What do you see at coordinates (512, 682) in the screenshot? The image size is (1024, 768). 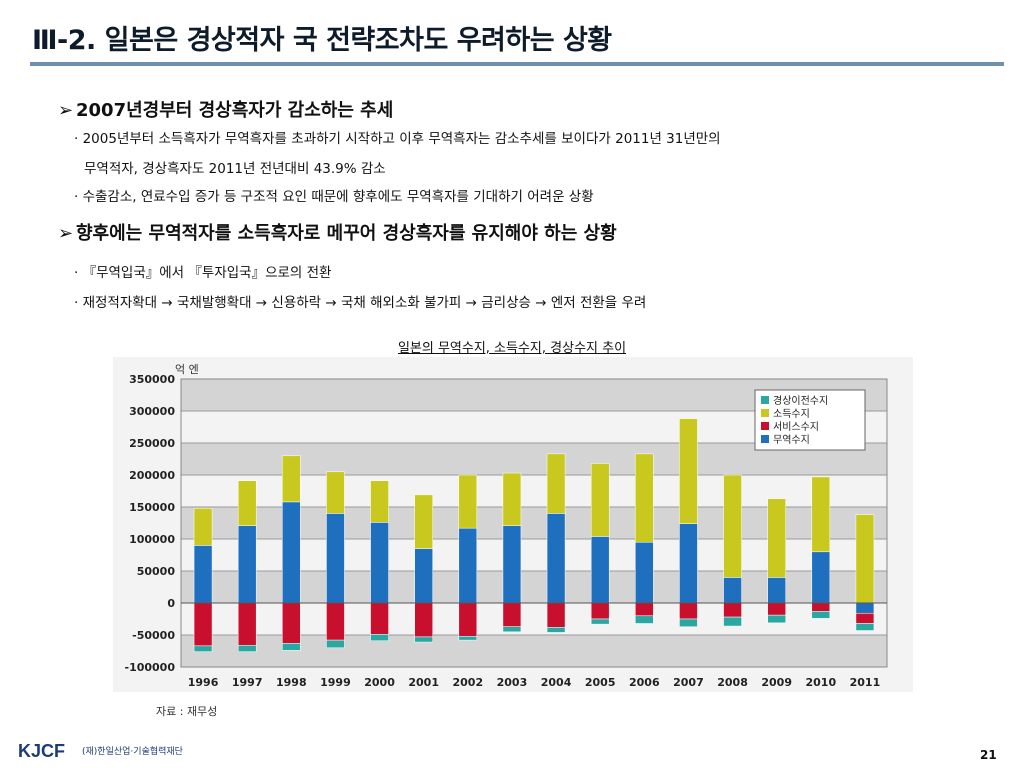 I see `x-tick-label: 2003` at bounding box center [512, 682].